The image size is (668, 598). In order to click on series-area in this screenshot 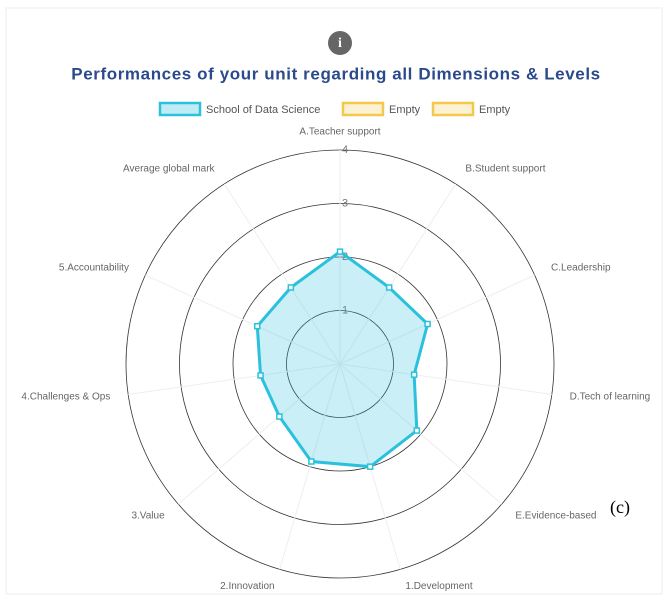, I will do `click(342, 359)`.